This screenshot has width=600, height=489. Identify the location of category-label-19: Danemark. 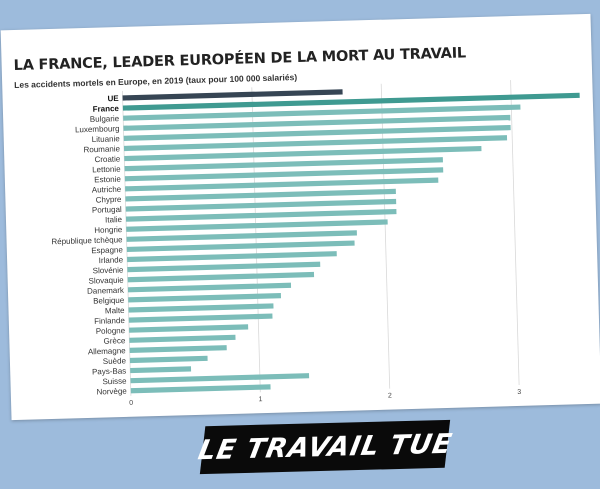
(106, 291).